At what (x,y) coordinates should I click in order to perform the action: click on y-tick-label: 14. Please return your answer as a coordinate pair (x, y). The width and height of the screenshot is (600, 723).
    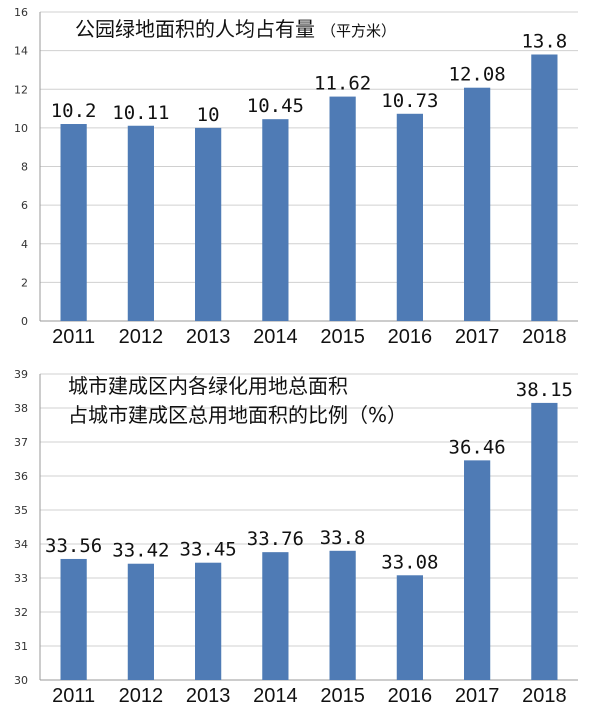
    Looking at the image, I should click on (21, 51).